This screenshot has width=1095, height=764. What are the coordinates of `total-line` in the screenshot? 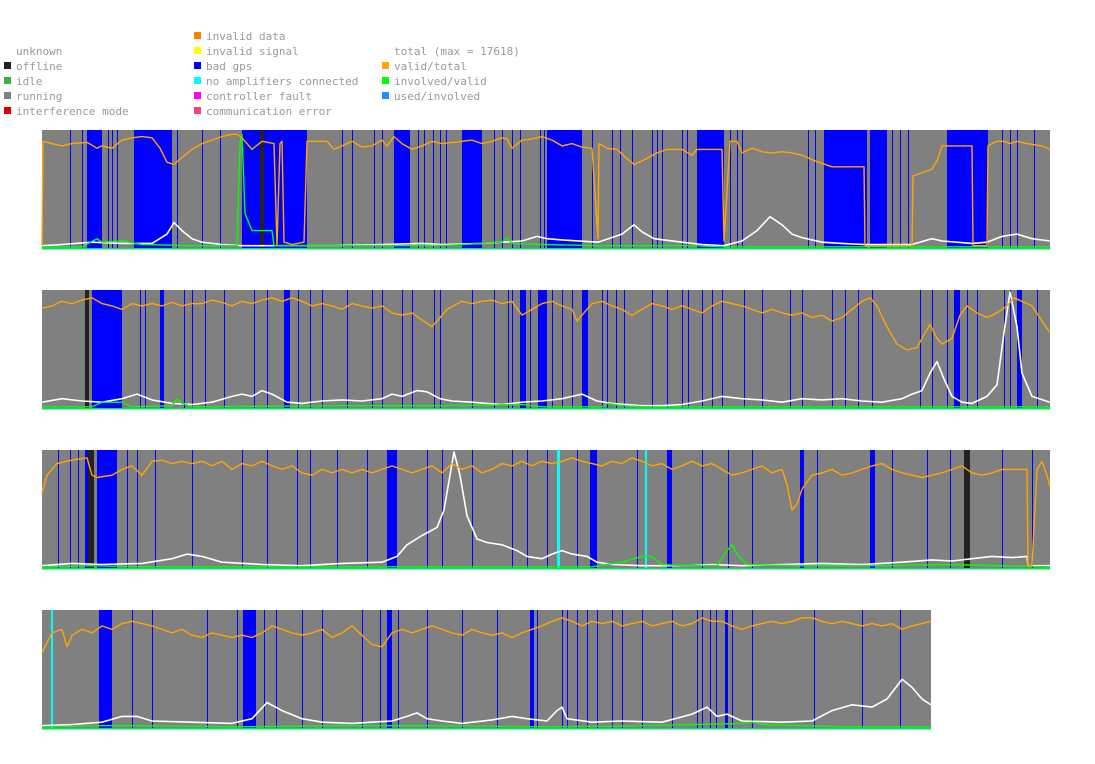 It's located at (545, 509).